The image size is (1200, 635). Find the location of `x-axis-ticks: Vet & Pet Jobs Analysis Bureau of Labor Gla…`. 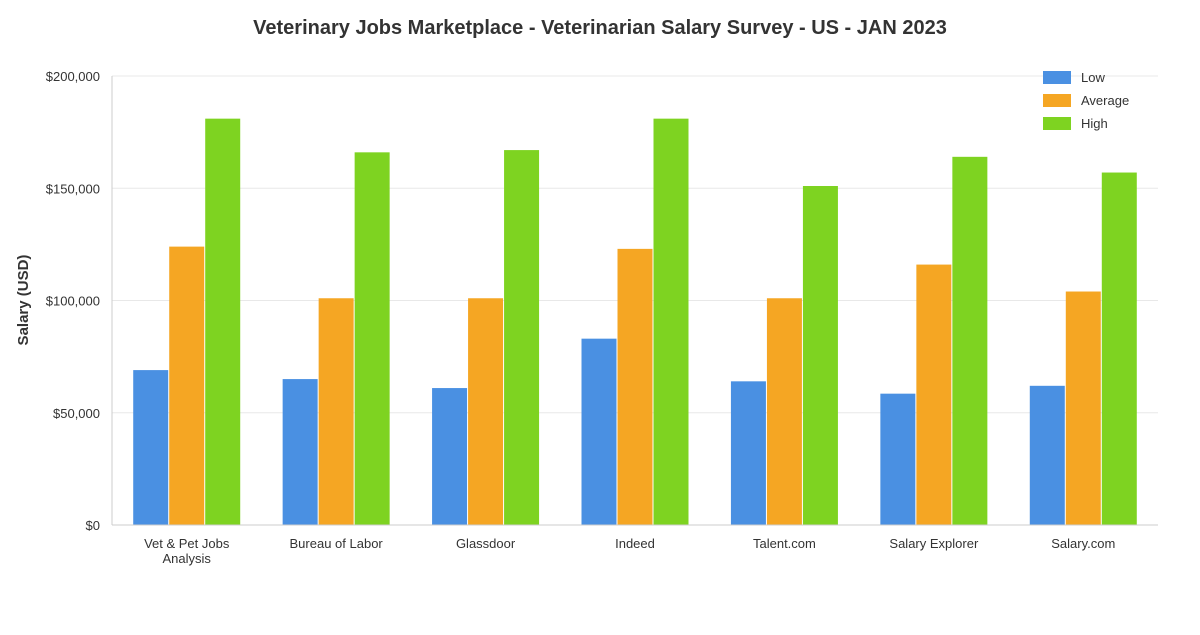

x-axis-ticks: Vet & Pet Jobs Analysis Bureau of Labor Gla… is located at coordinates (629, 551).